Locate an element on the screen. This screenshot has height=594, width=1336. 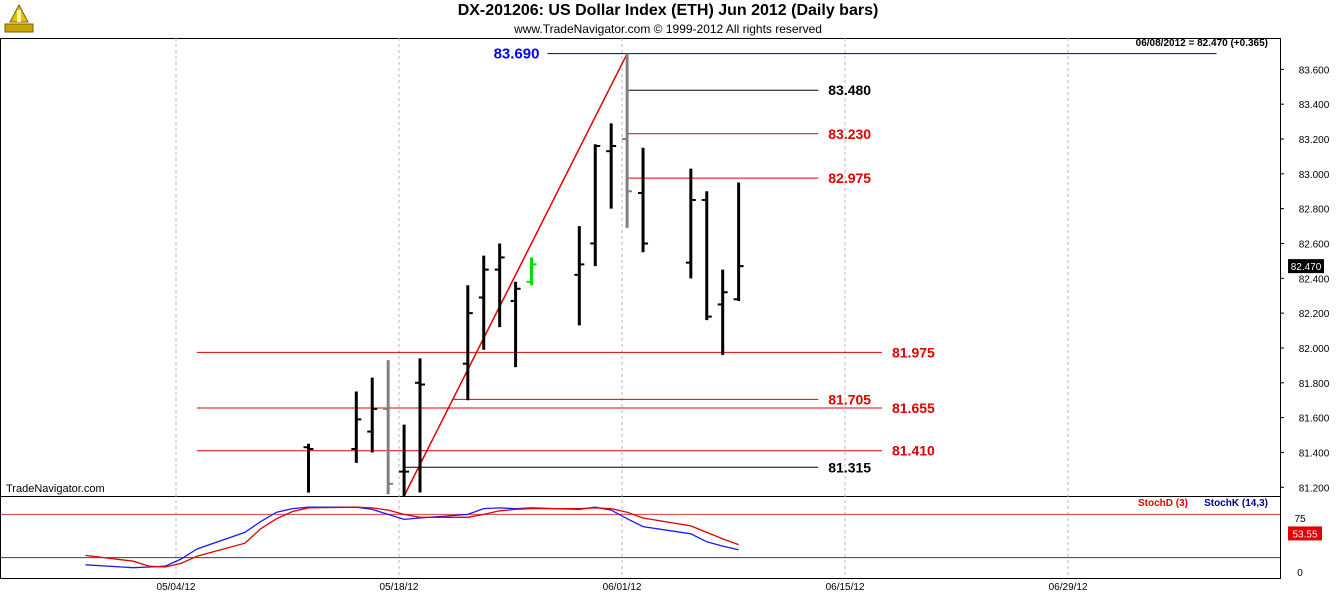
stochastic-y-tick-label: 75 is located at coordinates (1300, 519).